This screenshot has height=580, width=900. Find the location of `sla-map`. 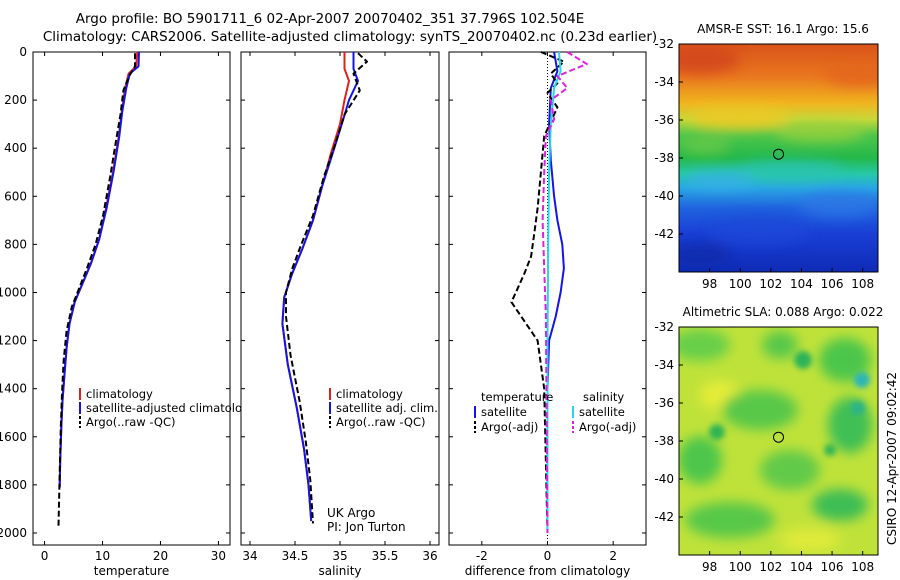

sla-map is located at coordinates (778, 441).